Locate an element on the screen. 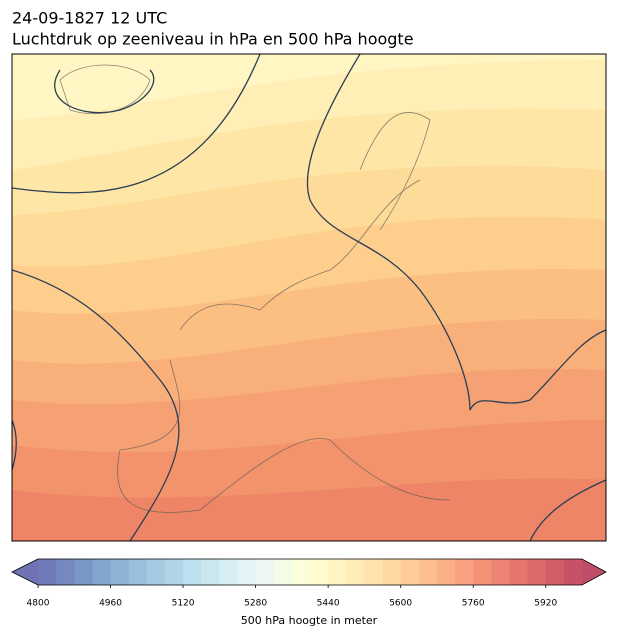 The width and height of the screenshot is (618, 643). colorbar-tick-label: 5280 is located at coordinates (255, 604).